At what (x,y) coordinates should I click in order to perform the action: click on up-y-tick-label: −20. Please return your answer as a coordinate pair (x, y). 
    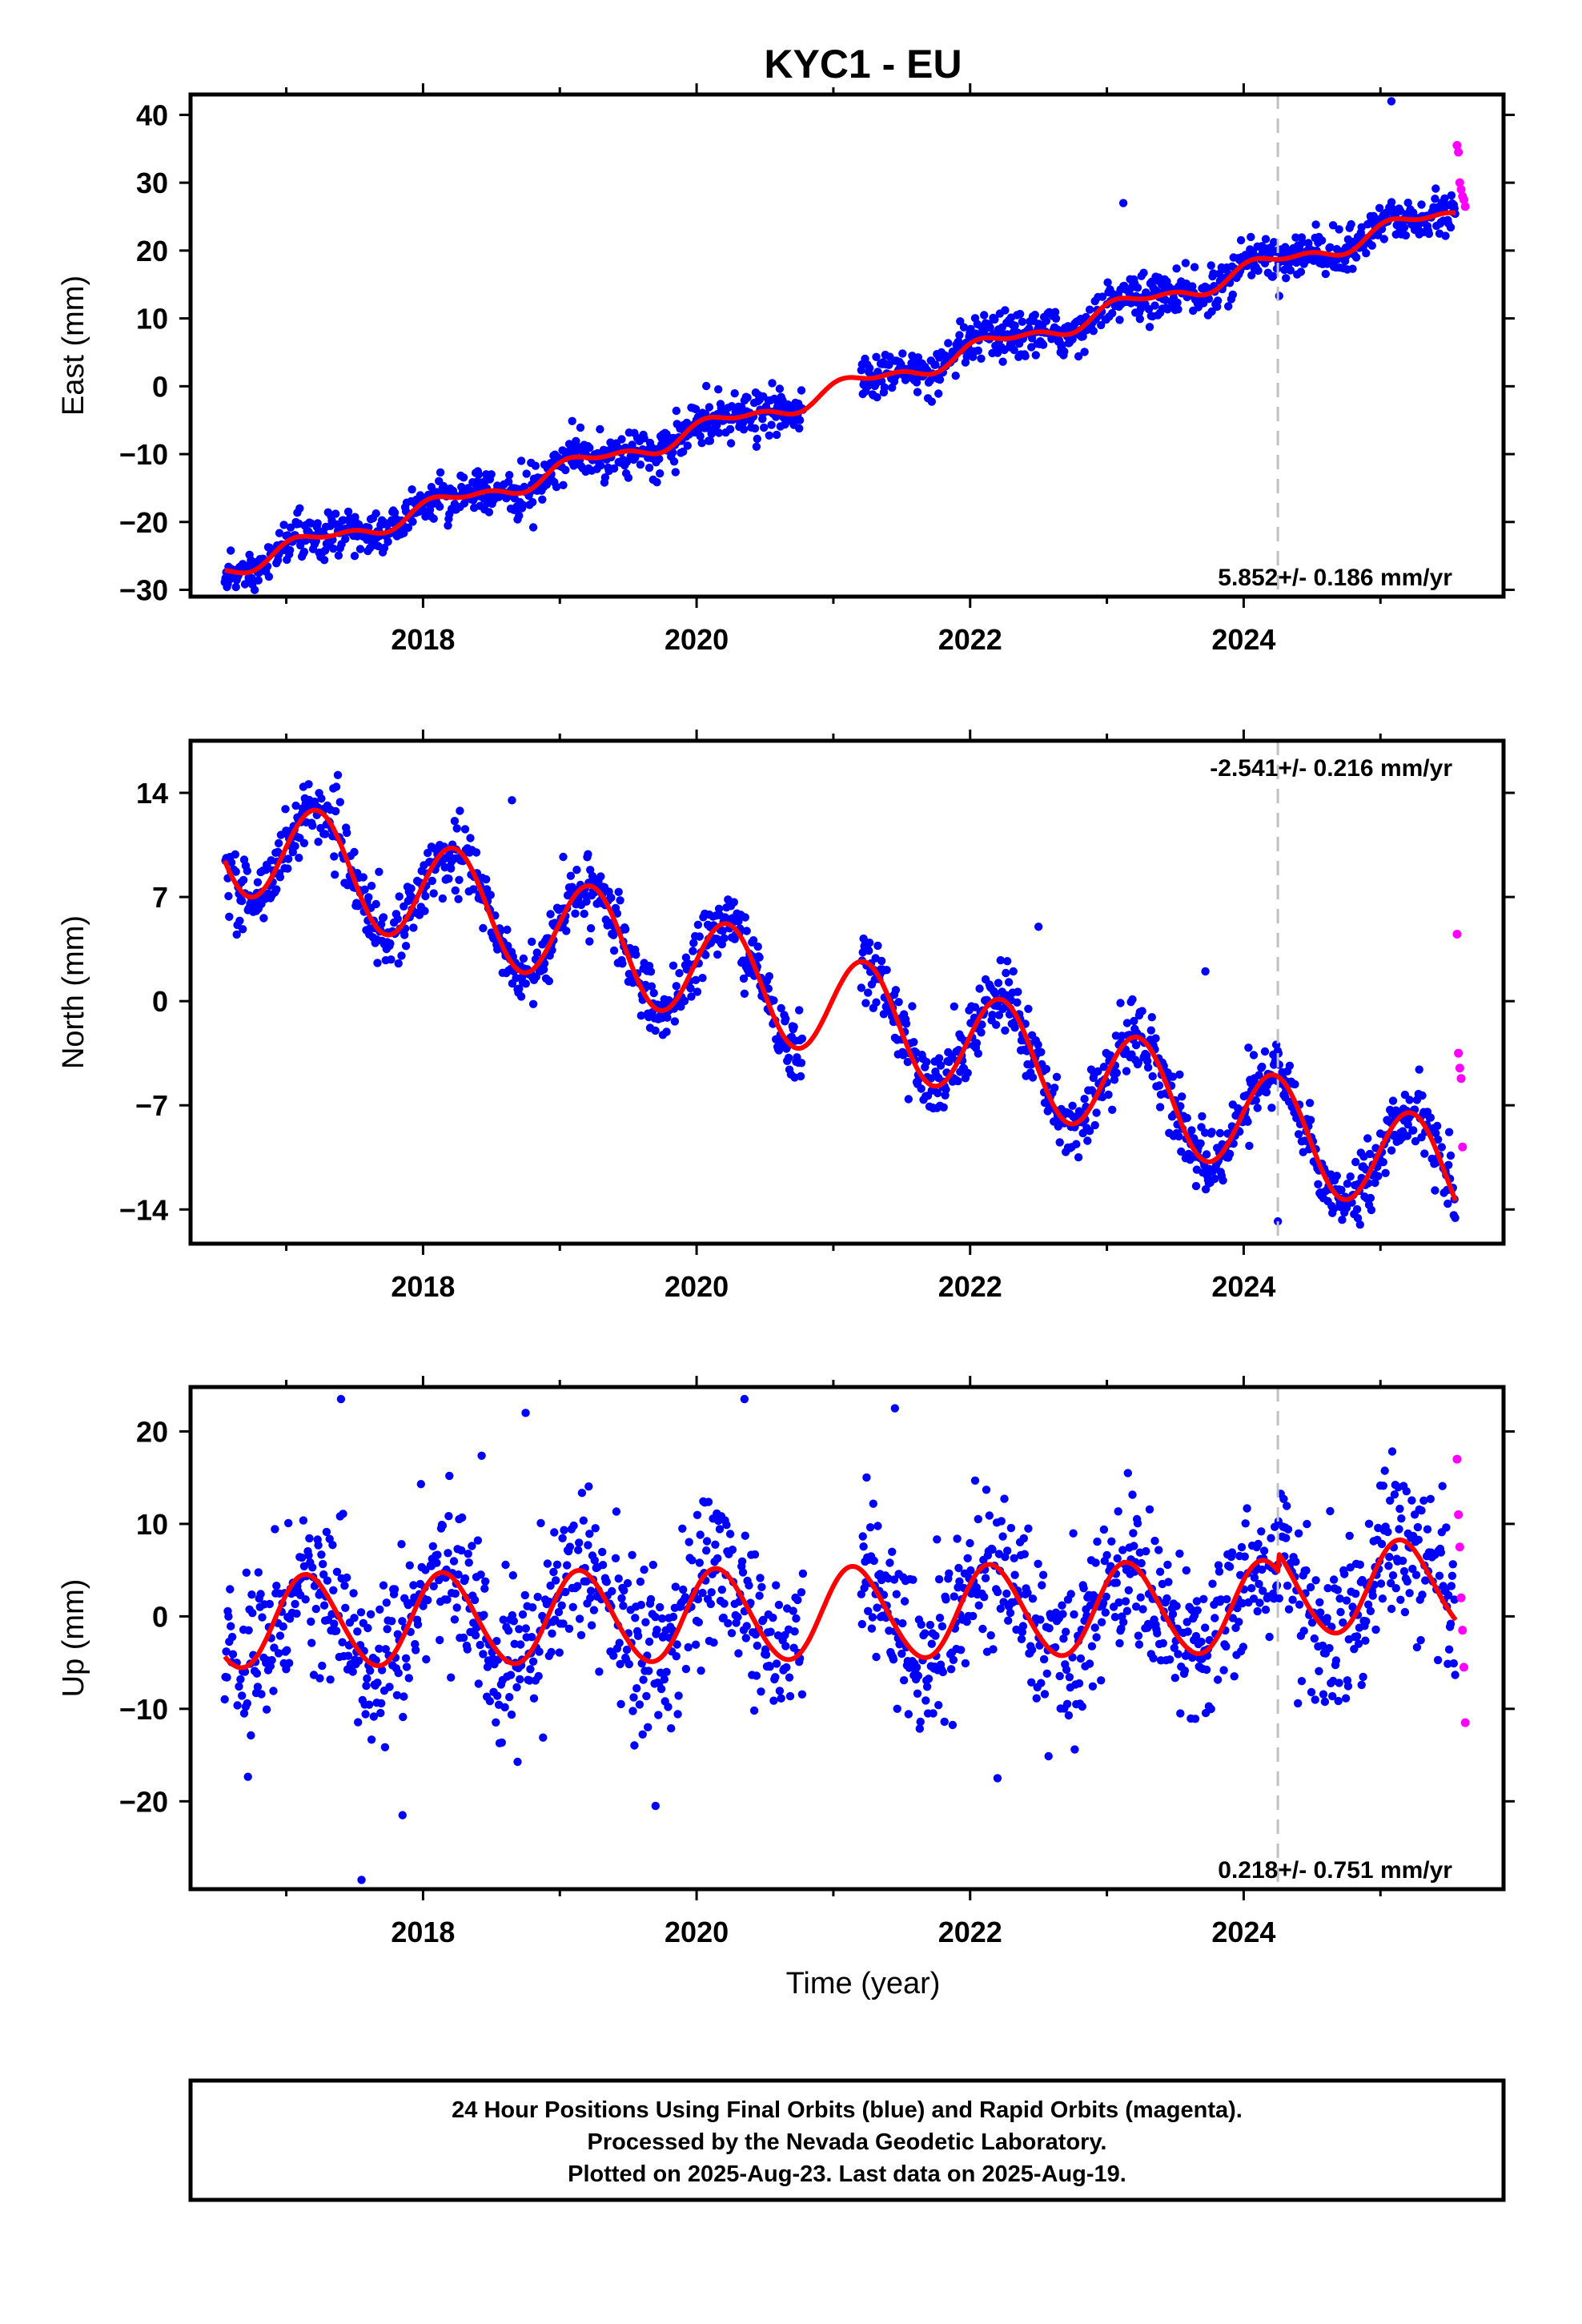
    Looking at the image, I should click on (144, 1802).